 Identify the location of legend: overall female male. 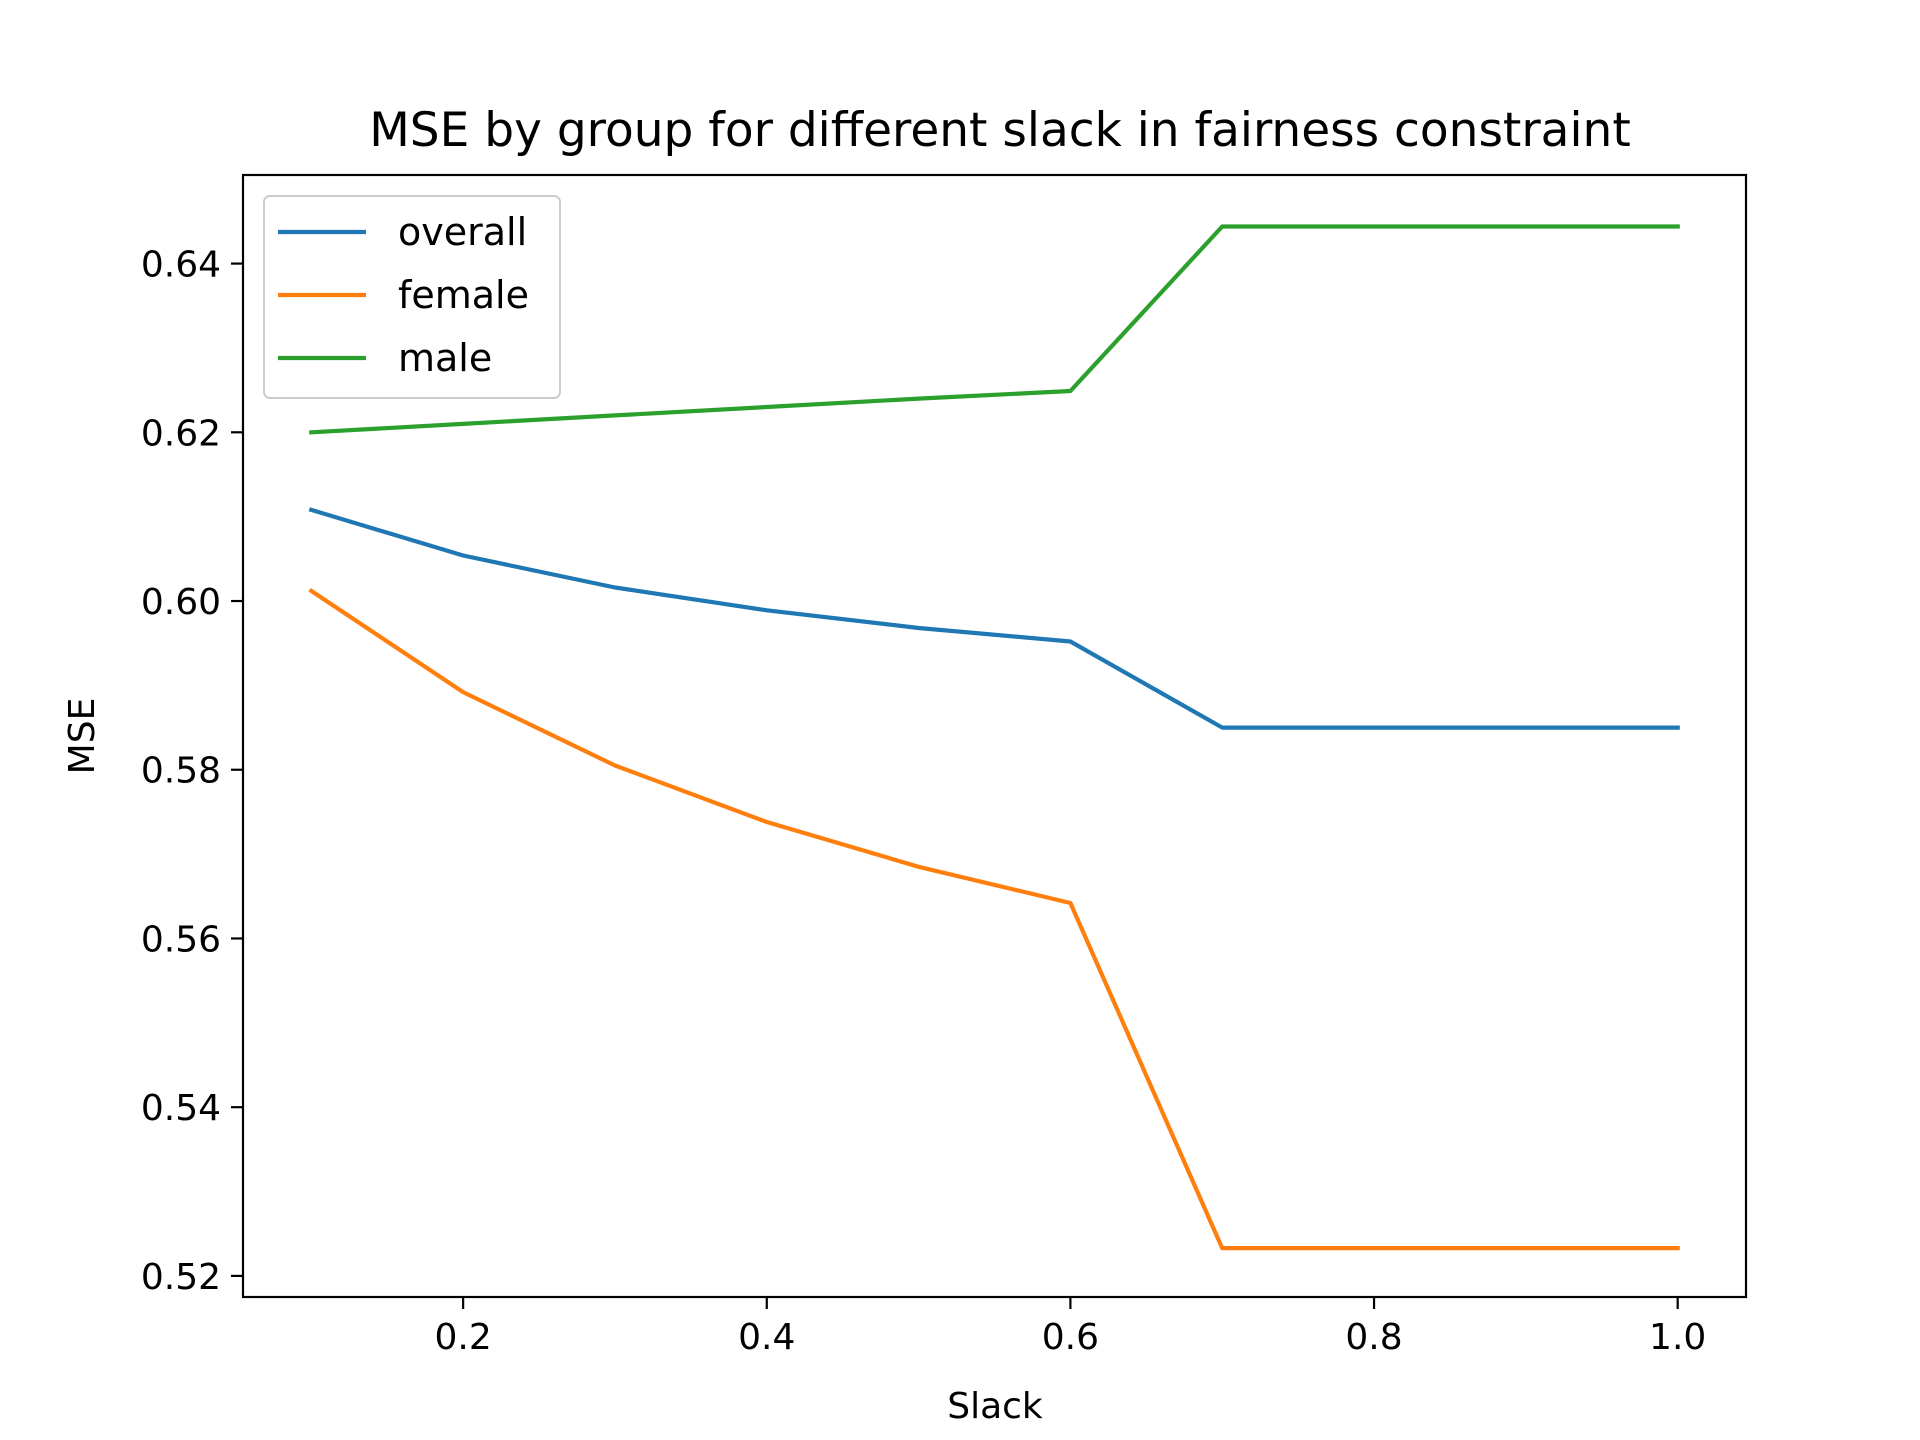
(412, 297).